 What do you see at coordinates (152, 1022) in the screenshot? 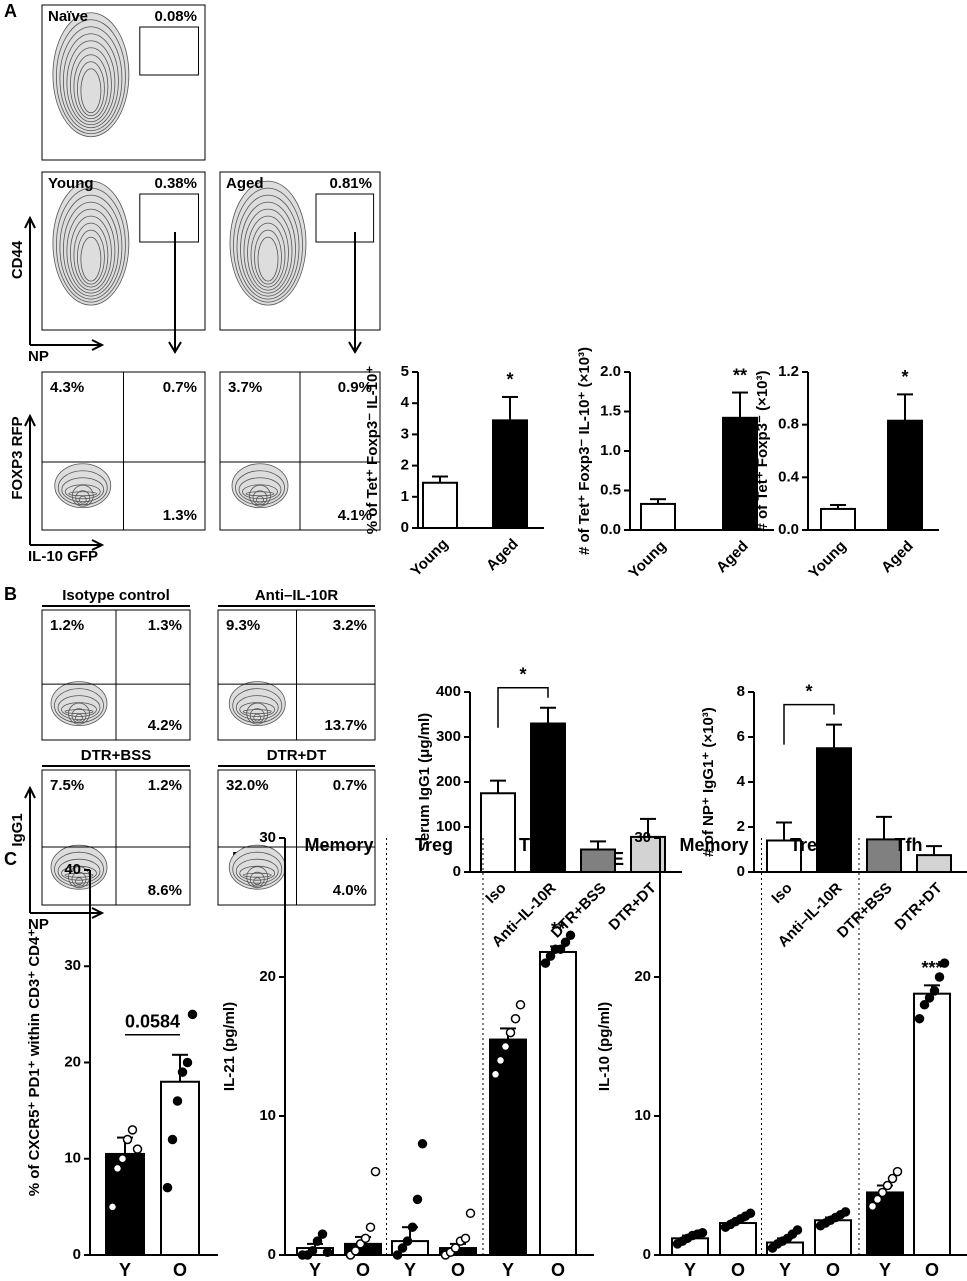
I see `bracket-label: 0.0584` at bounding box center [152, 1022].